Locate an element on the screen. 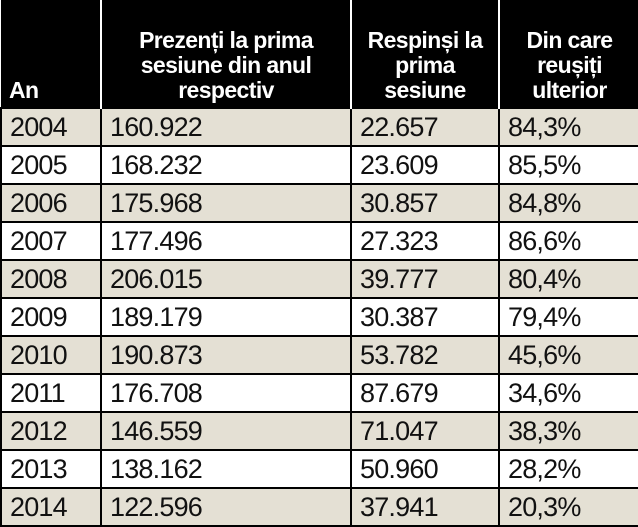 The image size is (638, 527). table-cell: 2004 is located at coordinates (51, 127).